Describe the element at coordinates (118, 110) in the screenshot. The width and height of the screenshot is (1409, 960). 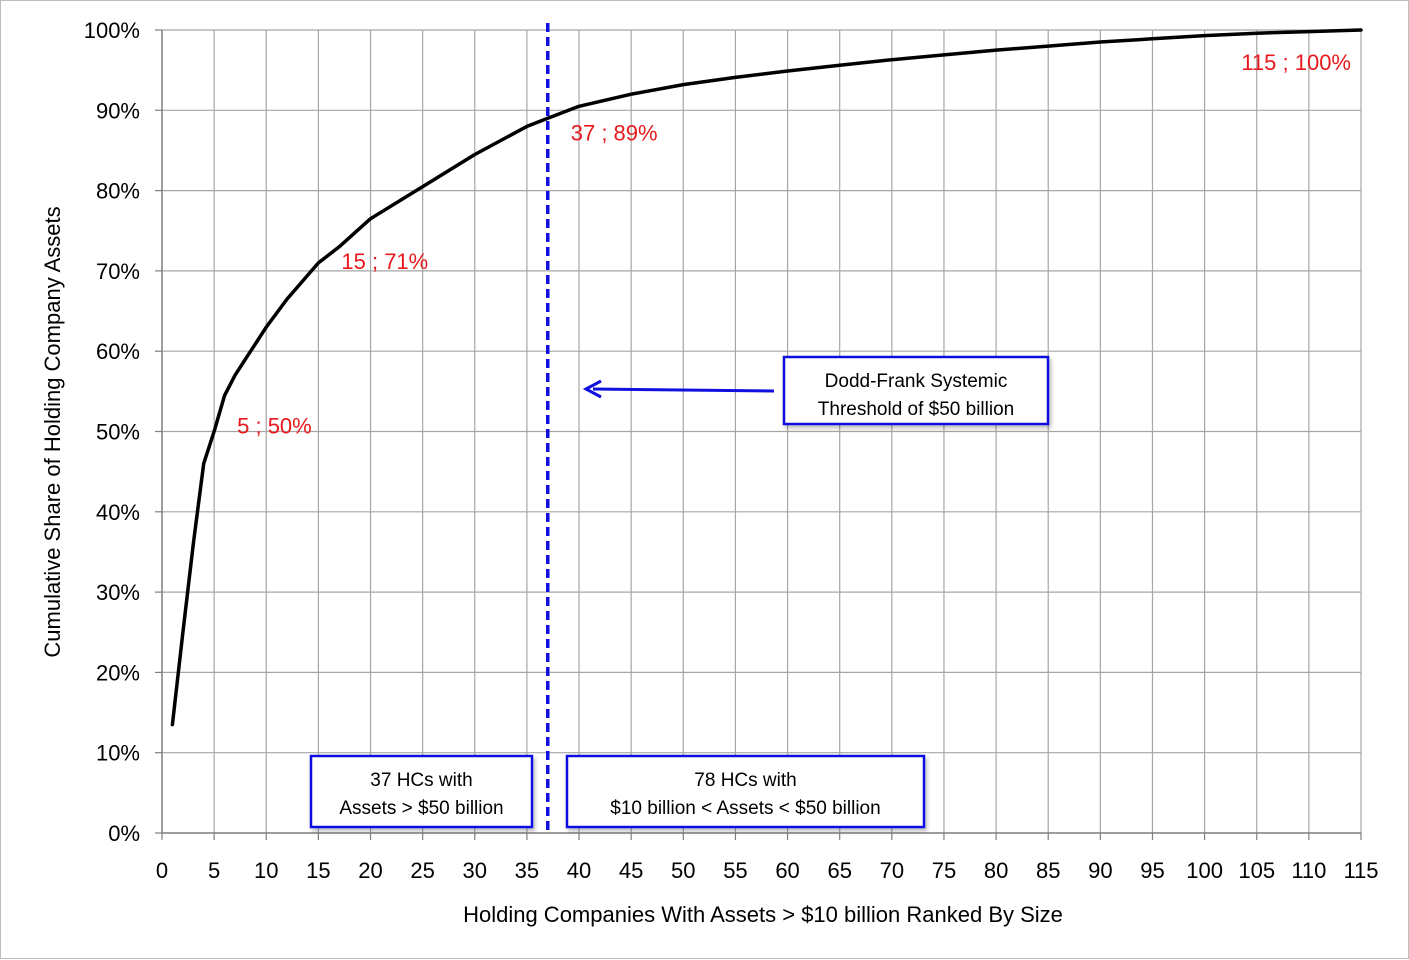
I see `y-tick-label: 90%` at that location.